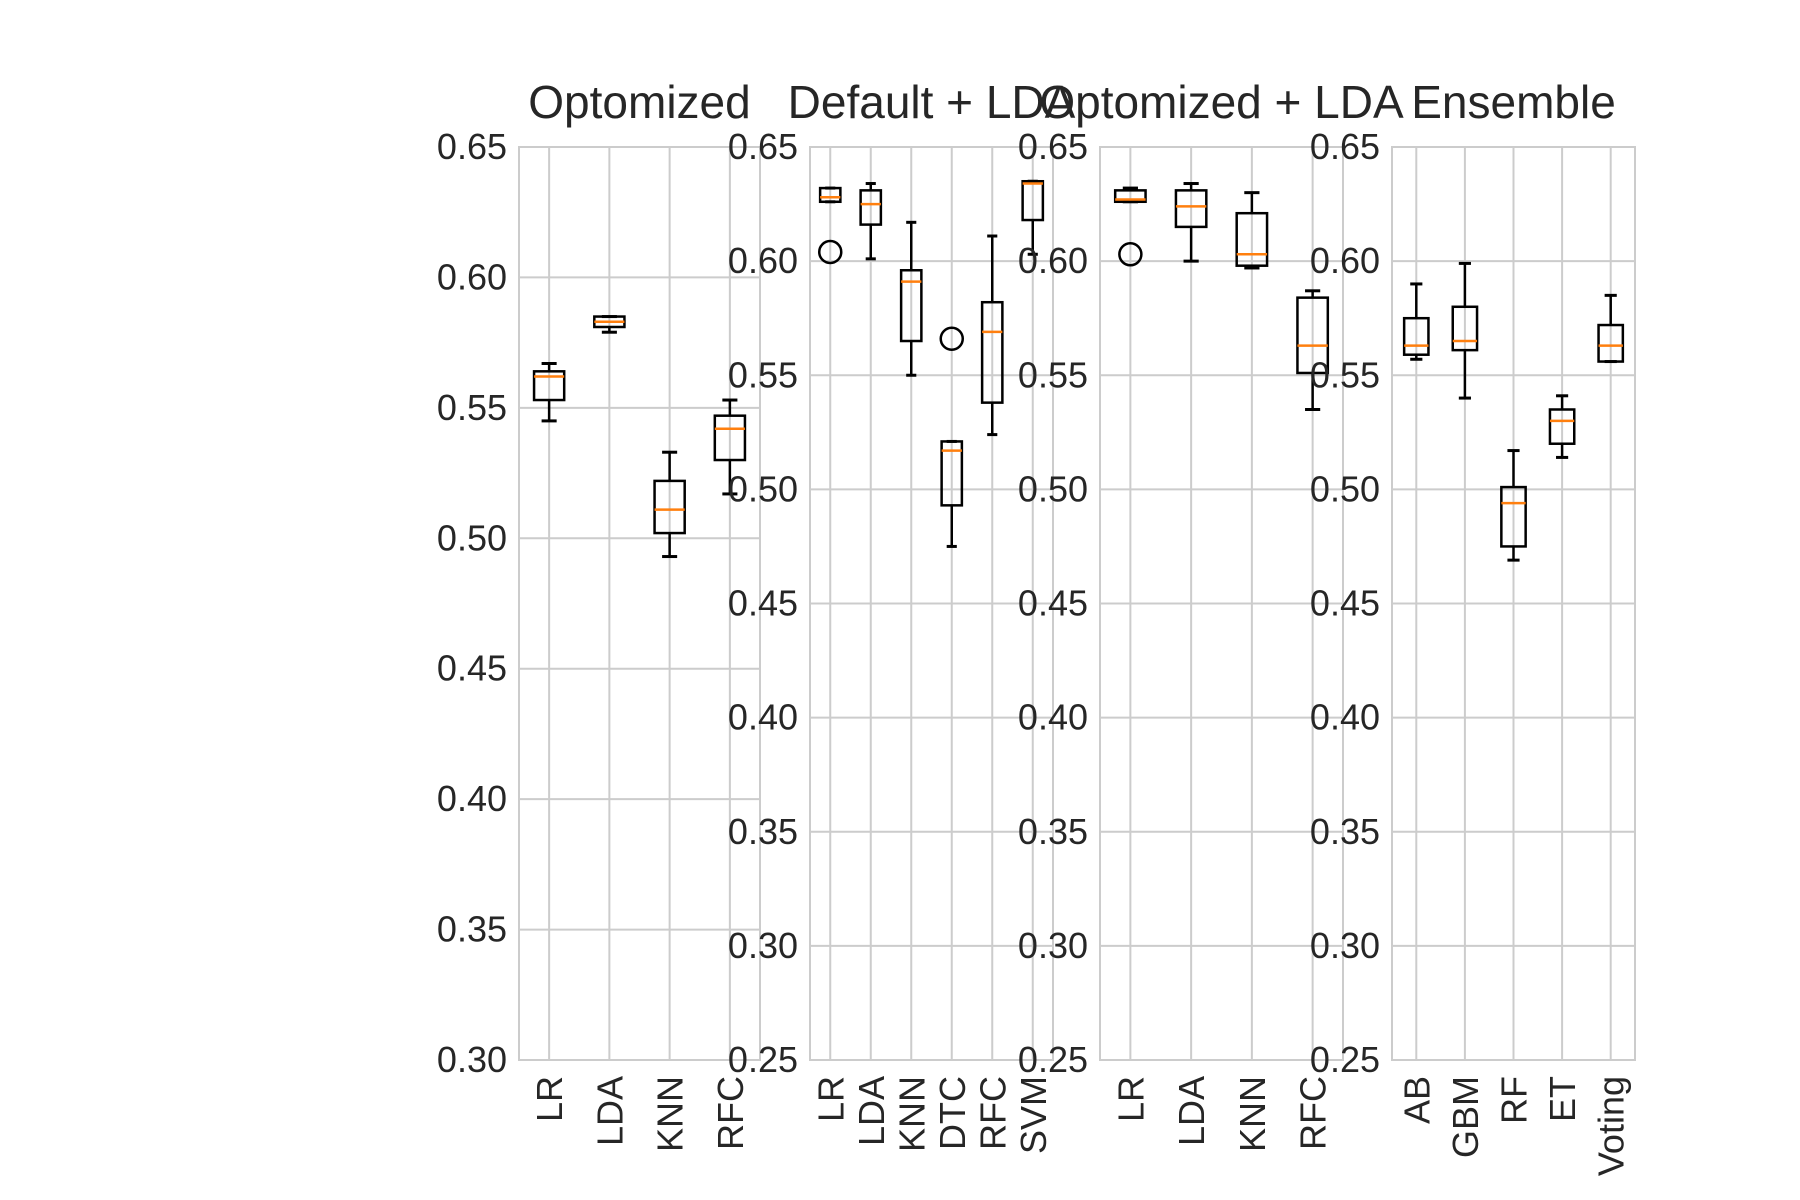 The height and width of the screenshot is (1200, 1800). I want to click on x-tick-label: RF, so click(1514, 1100).